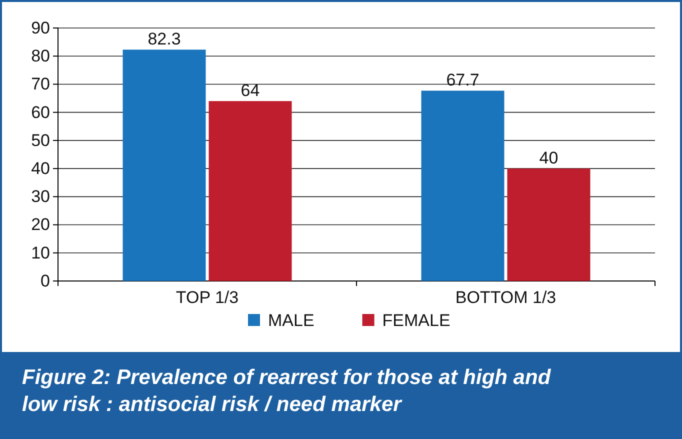 This screenshot has height=439, width=682. What do you see at coordinates (45, 280) in the screenshot?
I see `y-tick-label: 0` at bounding box center [45, 280].